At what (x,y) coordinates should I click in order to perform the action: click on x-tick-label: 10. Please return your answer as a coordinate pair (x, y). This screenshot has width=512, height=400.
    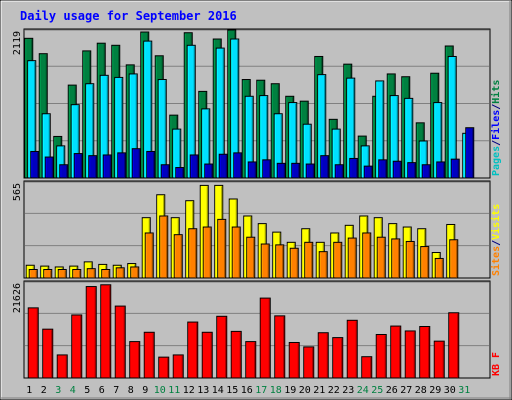
    Looking at the image, I should click on (160, 390).